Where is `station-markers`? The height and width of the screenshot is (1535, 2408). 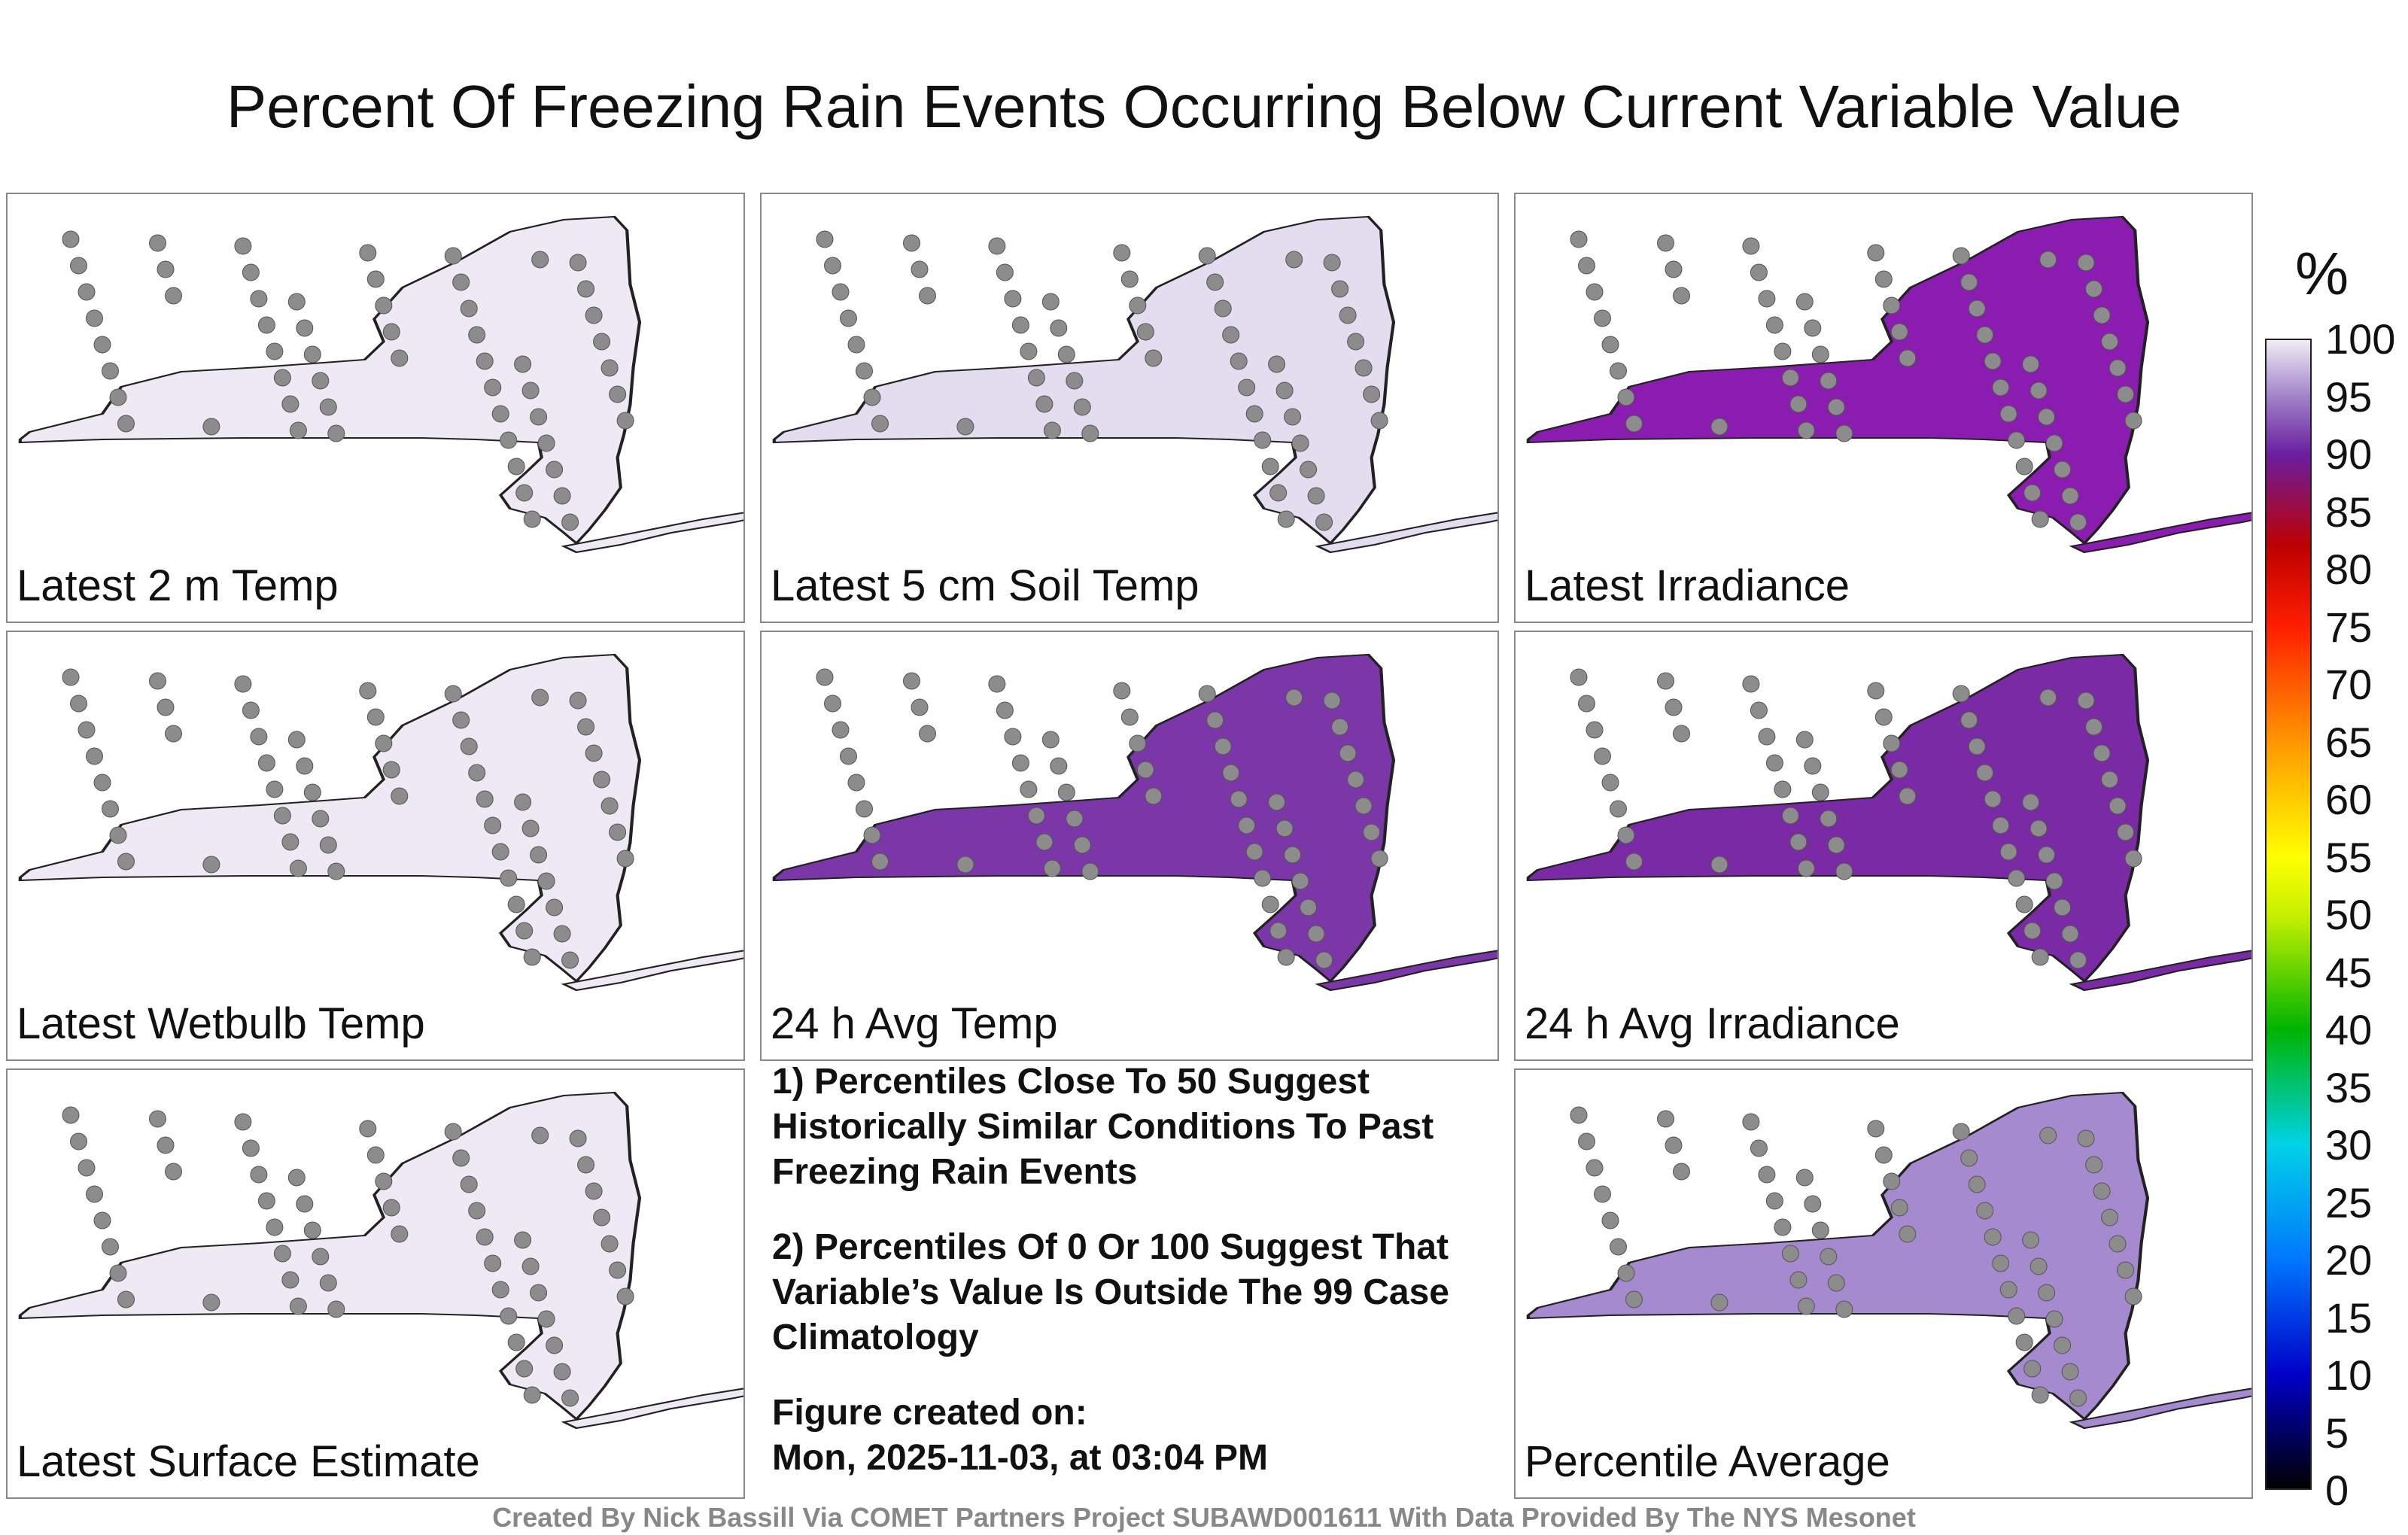
station-markers is located at coordinates (1102, 818).